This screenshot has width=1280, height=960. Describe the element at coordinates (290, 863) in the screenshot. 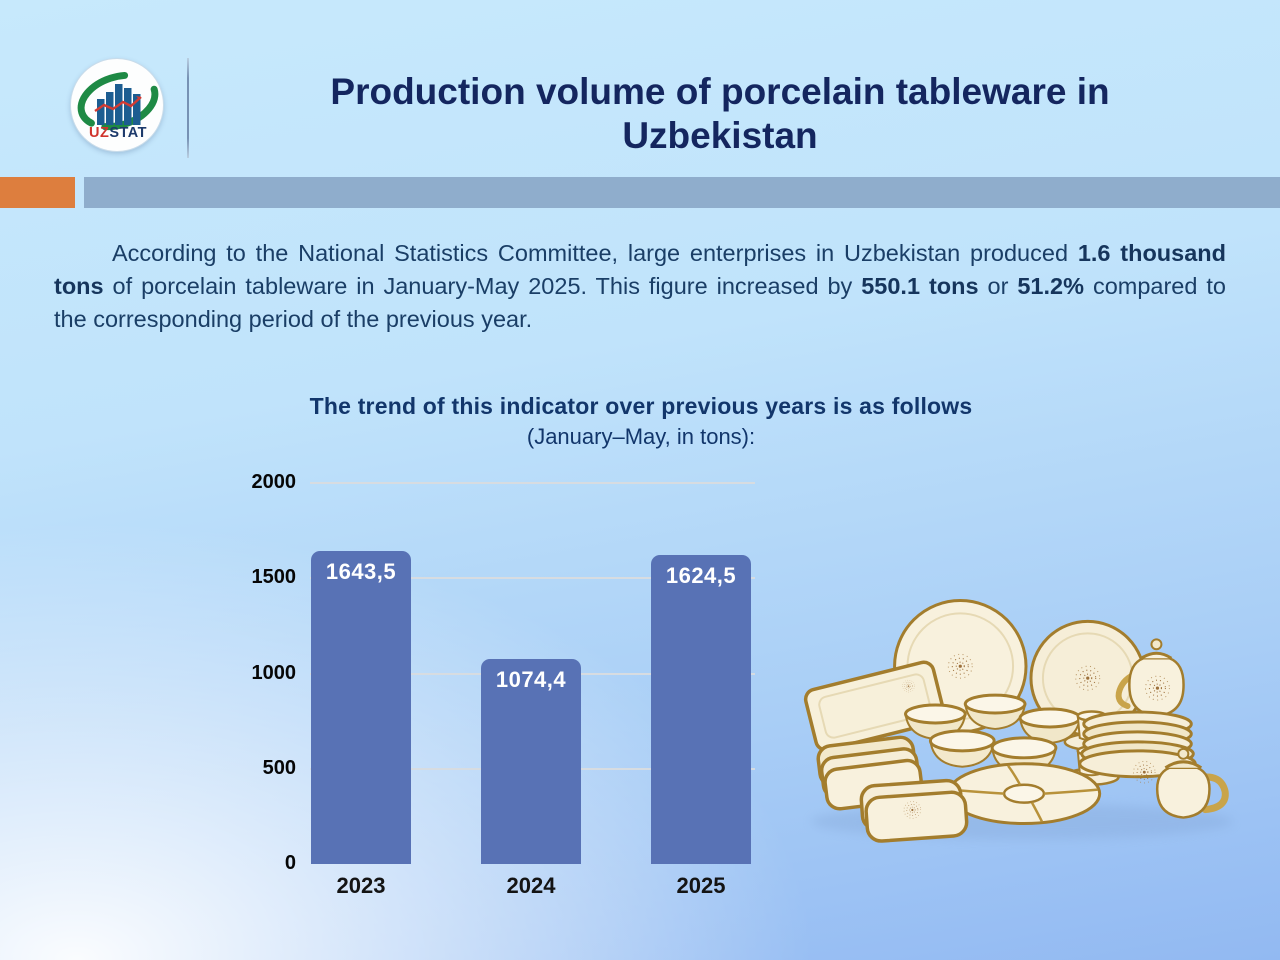

I see `y-axis-tick-0: 0` at that location.